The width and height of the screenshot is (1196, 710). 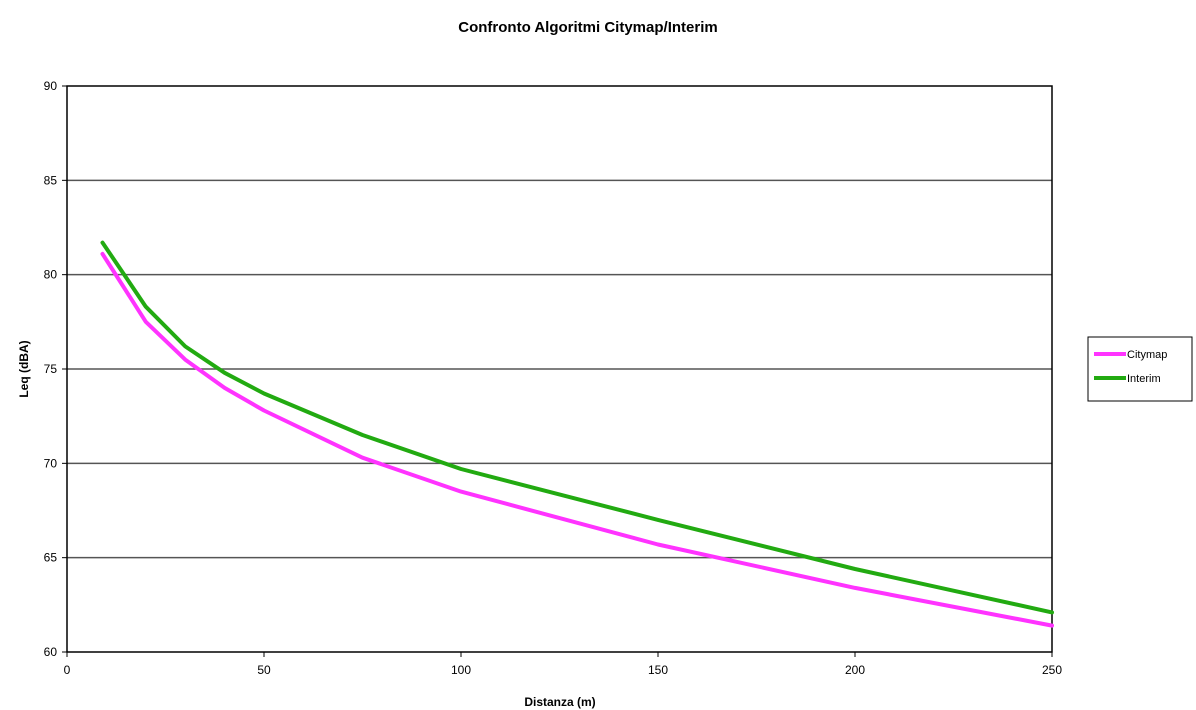 What do you see at coordinates (855, 670) in the screenshot?
I see `x-tick-label: 200` at bounding box center [855, 670].